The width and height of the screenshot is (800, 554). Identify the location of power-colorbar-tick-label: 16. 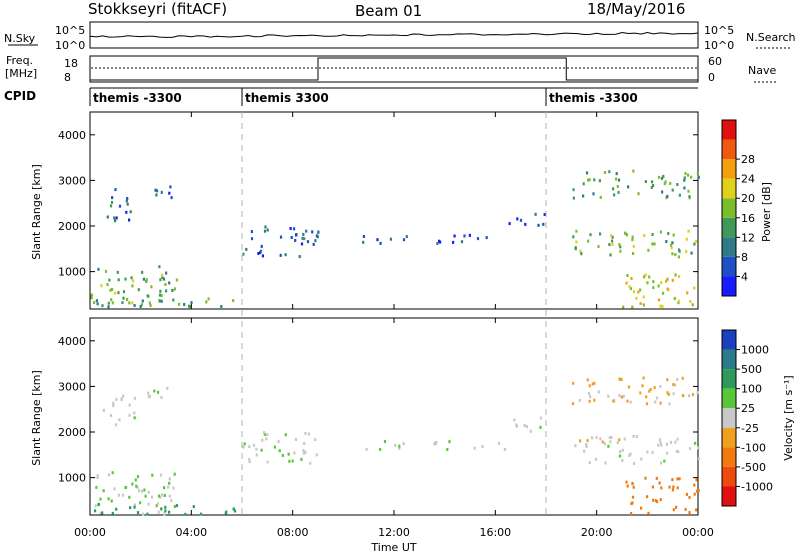
(748, 218).